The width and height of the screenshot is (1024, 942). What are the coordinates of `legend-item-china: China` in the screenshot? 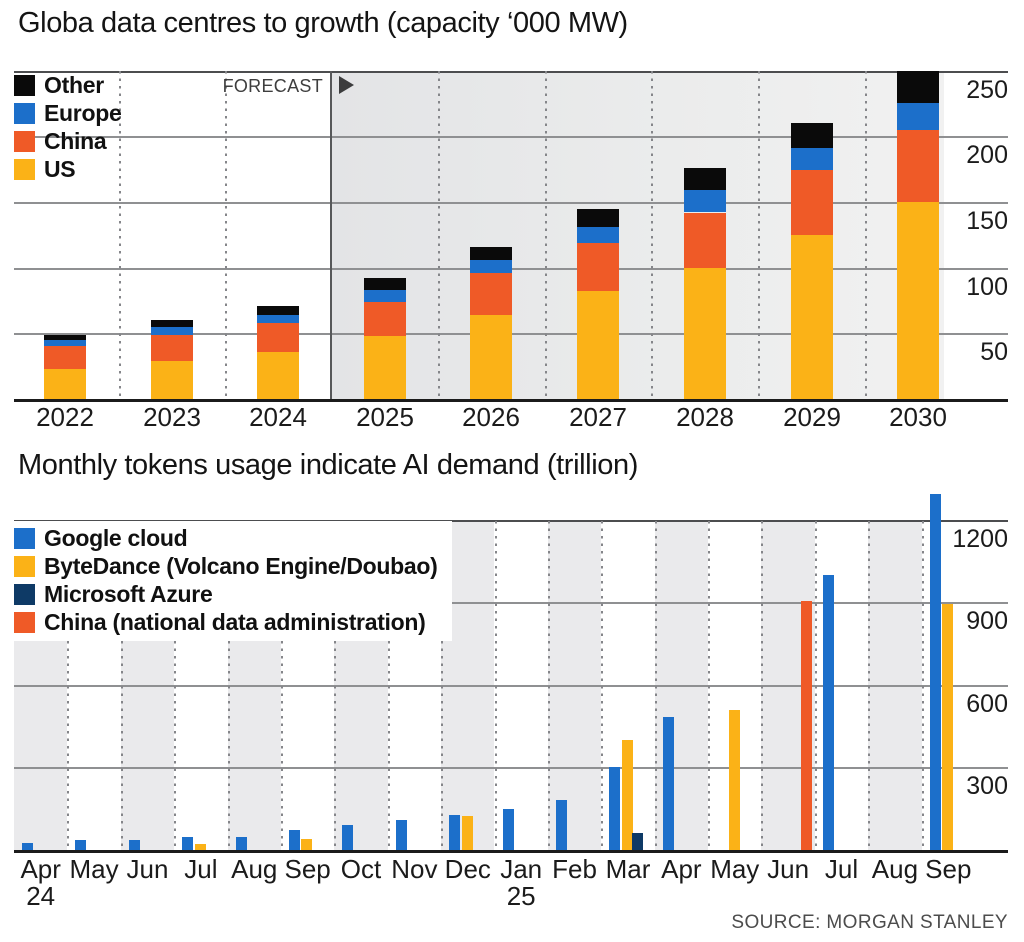 It's located at (67, 141).